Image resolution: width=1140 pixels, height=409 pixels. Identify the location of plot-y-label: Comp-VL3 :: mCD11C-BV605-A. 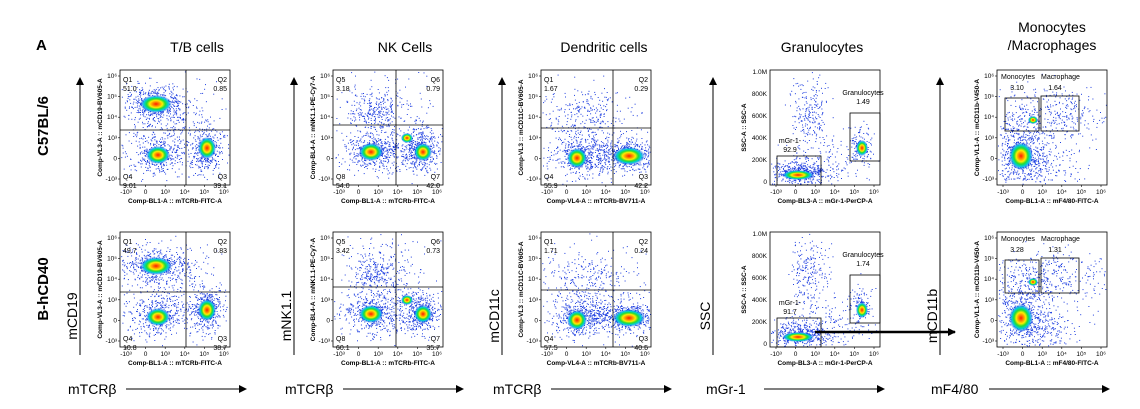
(521, 289).